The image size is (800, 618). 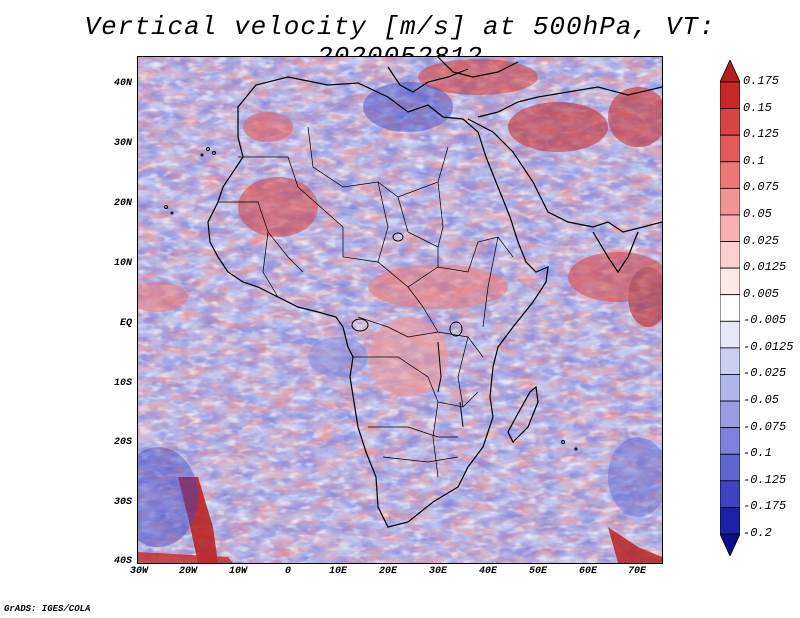 I want to click on colorbar-level-label: -0.0125, so click(x=768, y=346).